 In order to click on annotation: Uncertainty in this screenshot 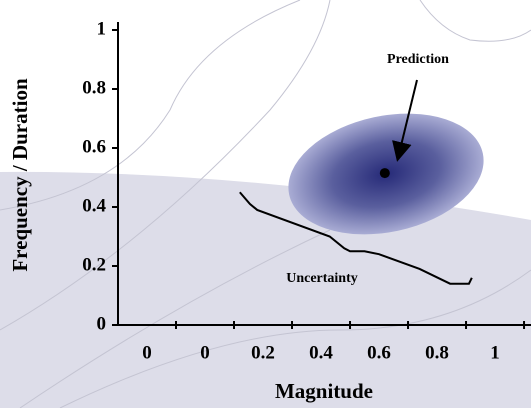, I will do `click(322, 278)`.